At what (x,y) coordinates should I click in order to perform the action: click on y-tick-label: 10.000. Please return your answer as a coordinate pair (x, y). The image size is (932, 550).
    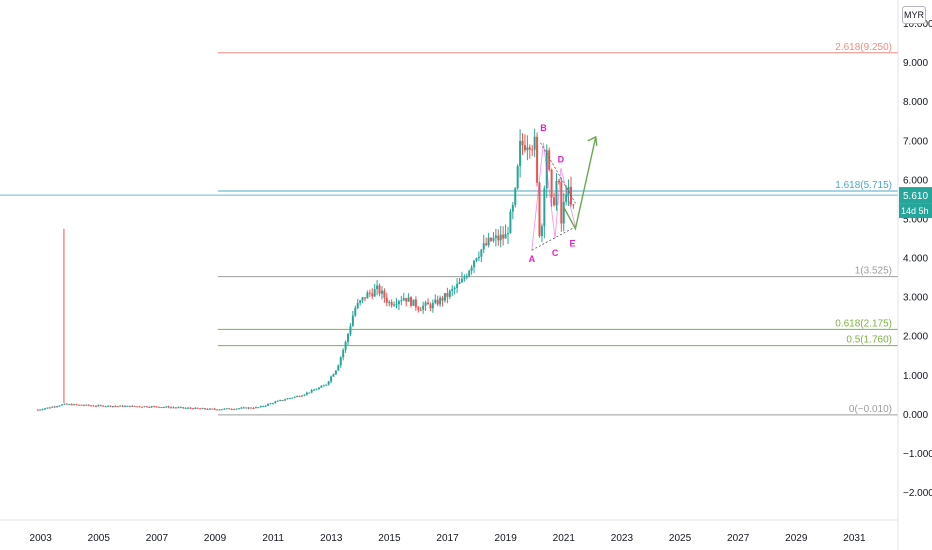
    Looking at the image, I should click on (917, 24).